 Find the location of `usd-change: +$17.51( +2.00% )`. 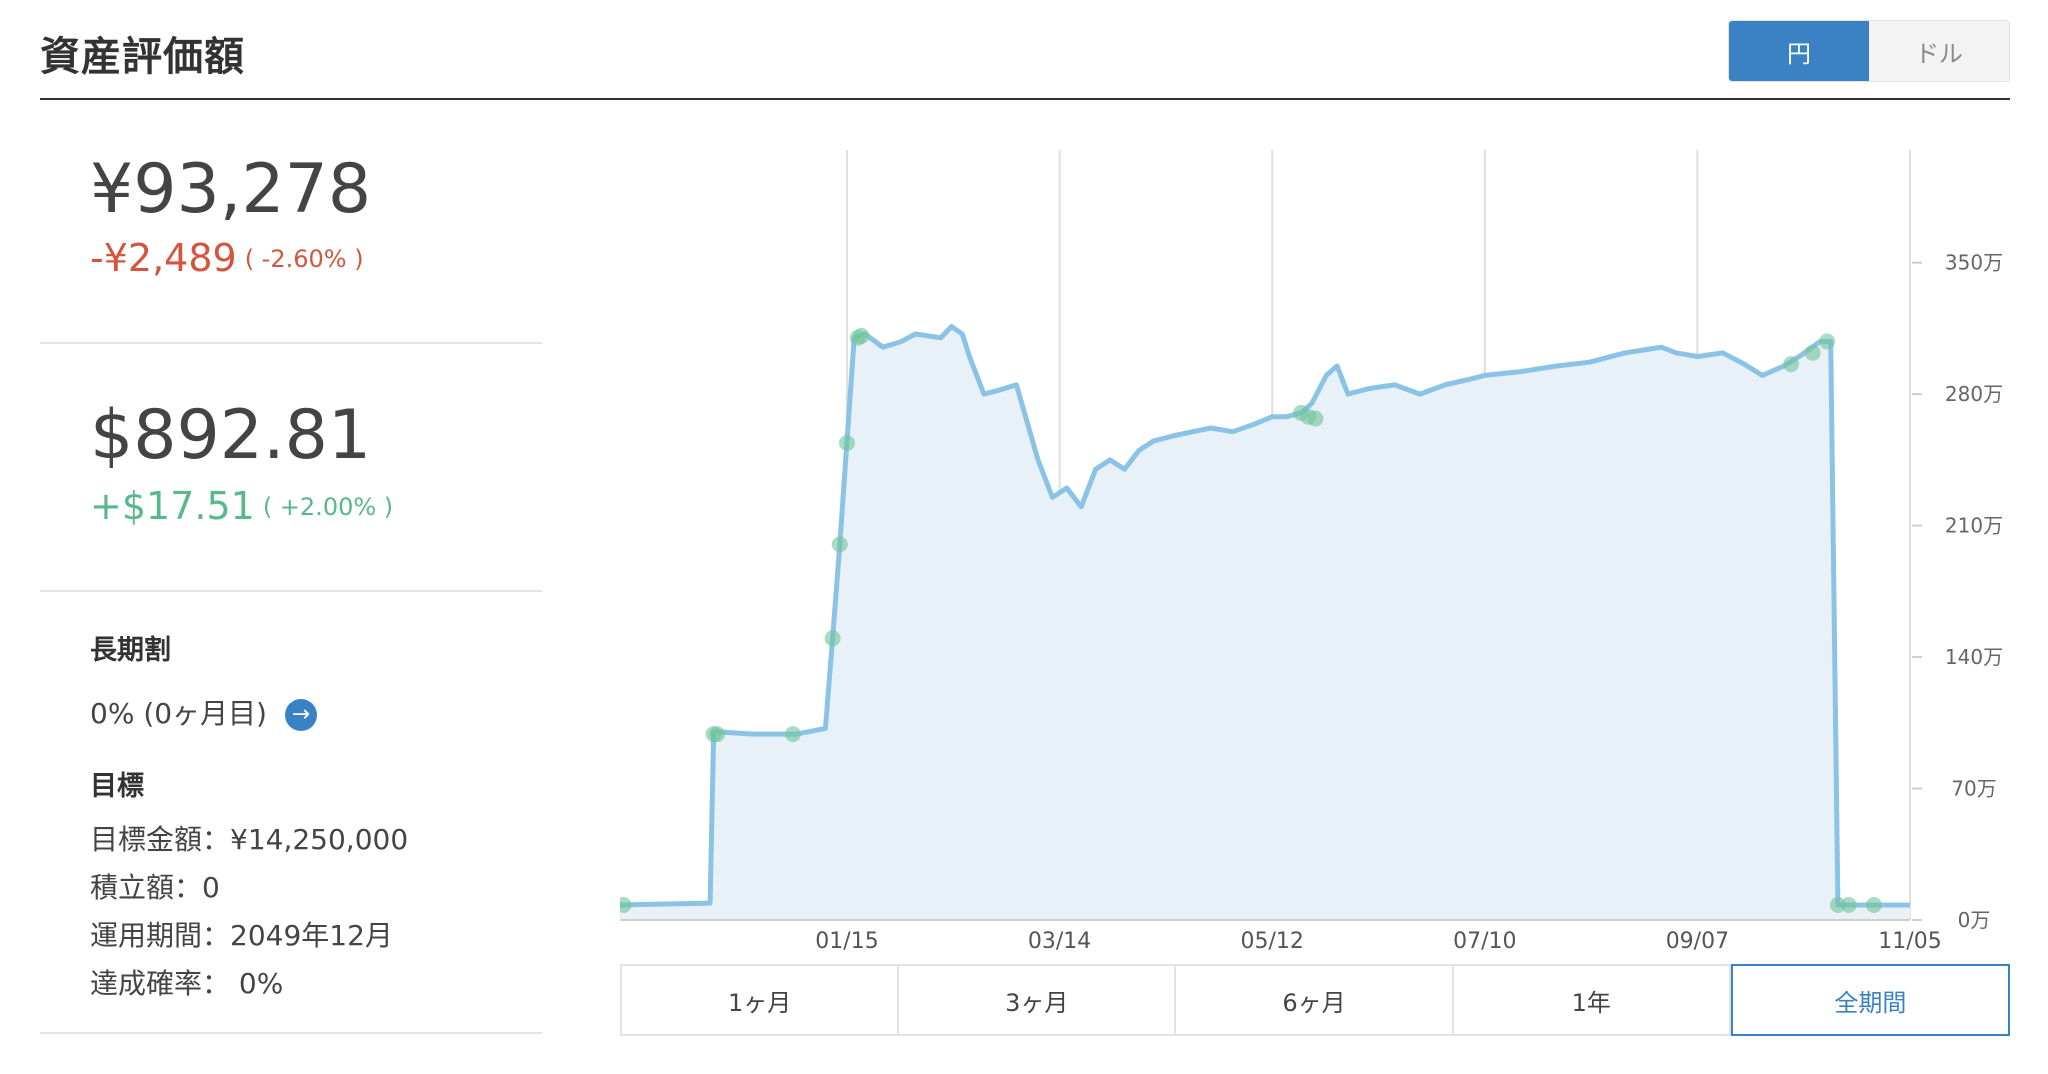

usd-change: +$17.51( +2.00% ) is located at coordinates (241, 506).